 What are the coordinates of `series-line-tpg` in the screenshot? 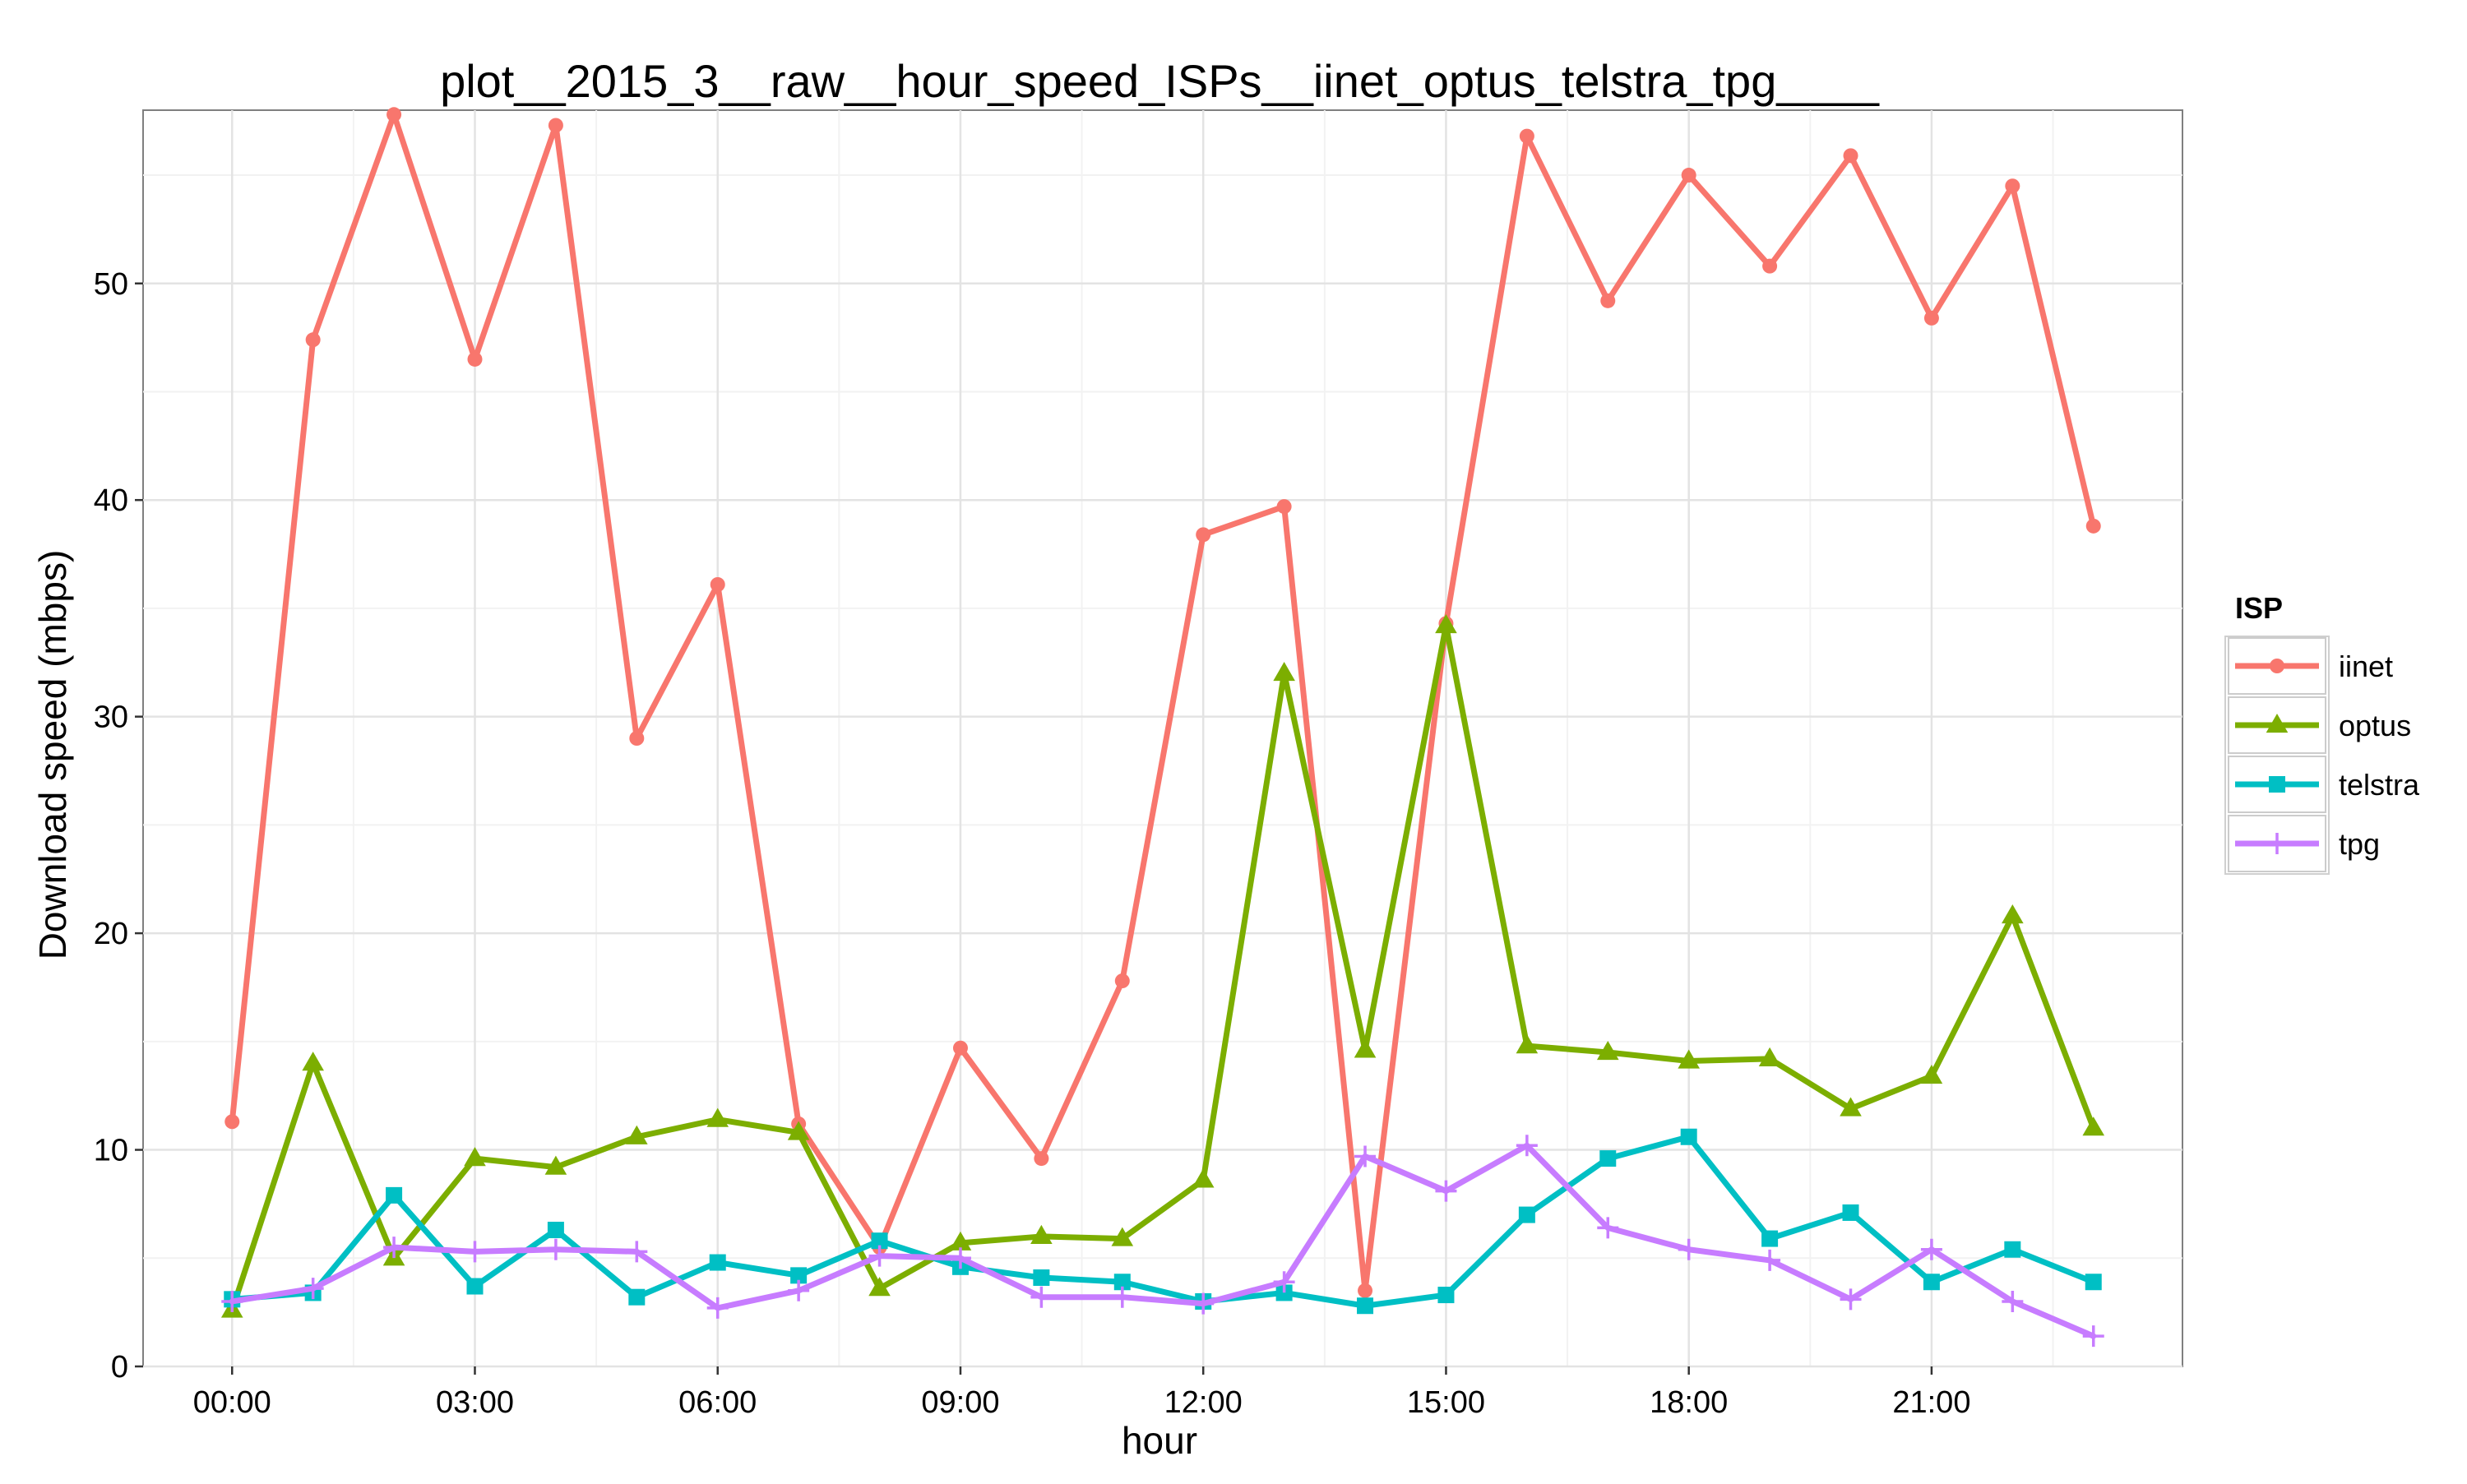 It's located at (1163, 1241).